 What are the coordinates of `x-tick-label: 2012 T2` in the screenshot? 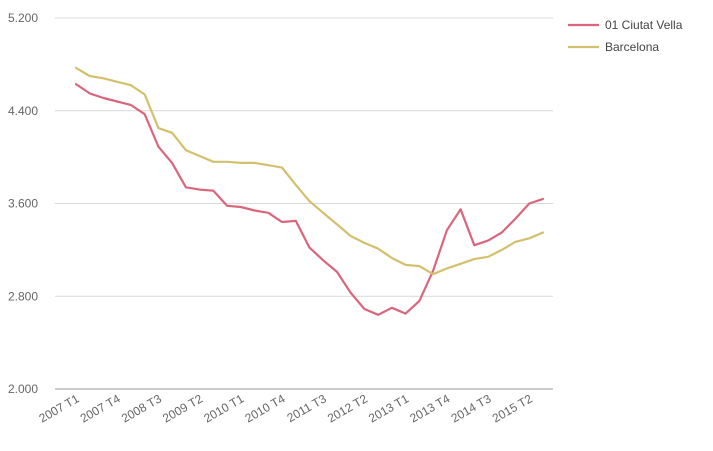 It's located at (347, 408).